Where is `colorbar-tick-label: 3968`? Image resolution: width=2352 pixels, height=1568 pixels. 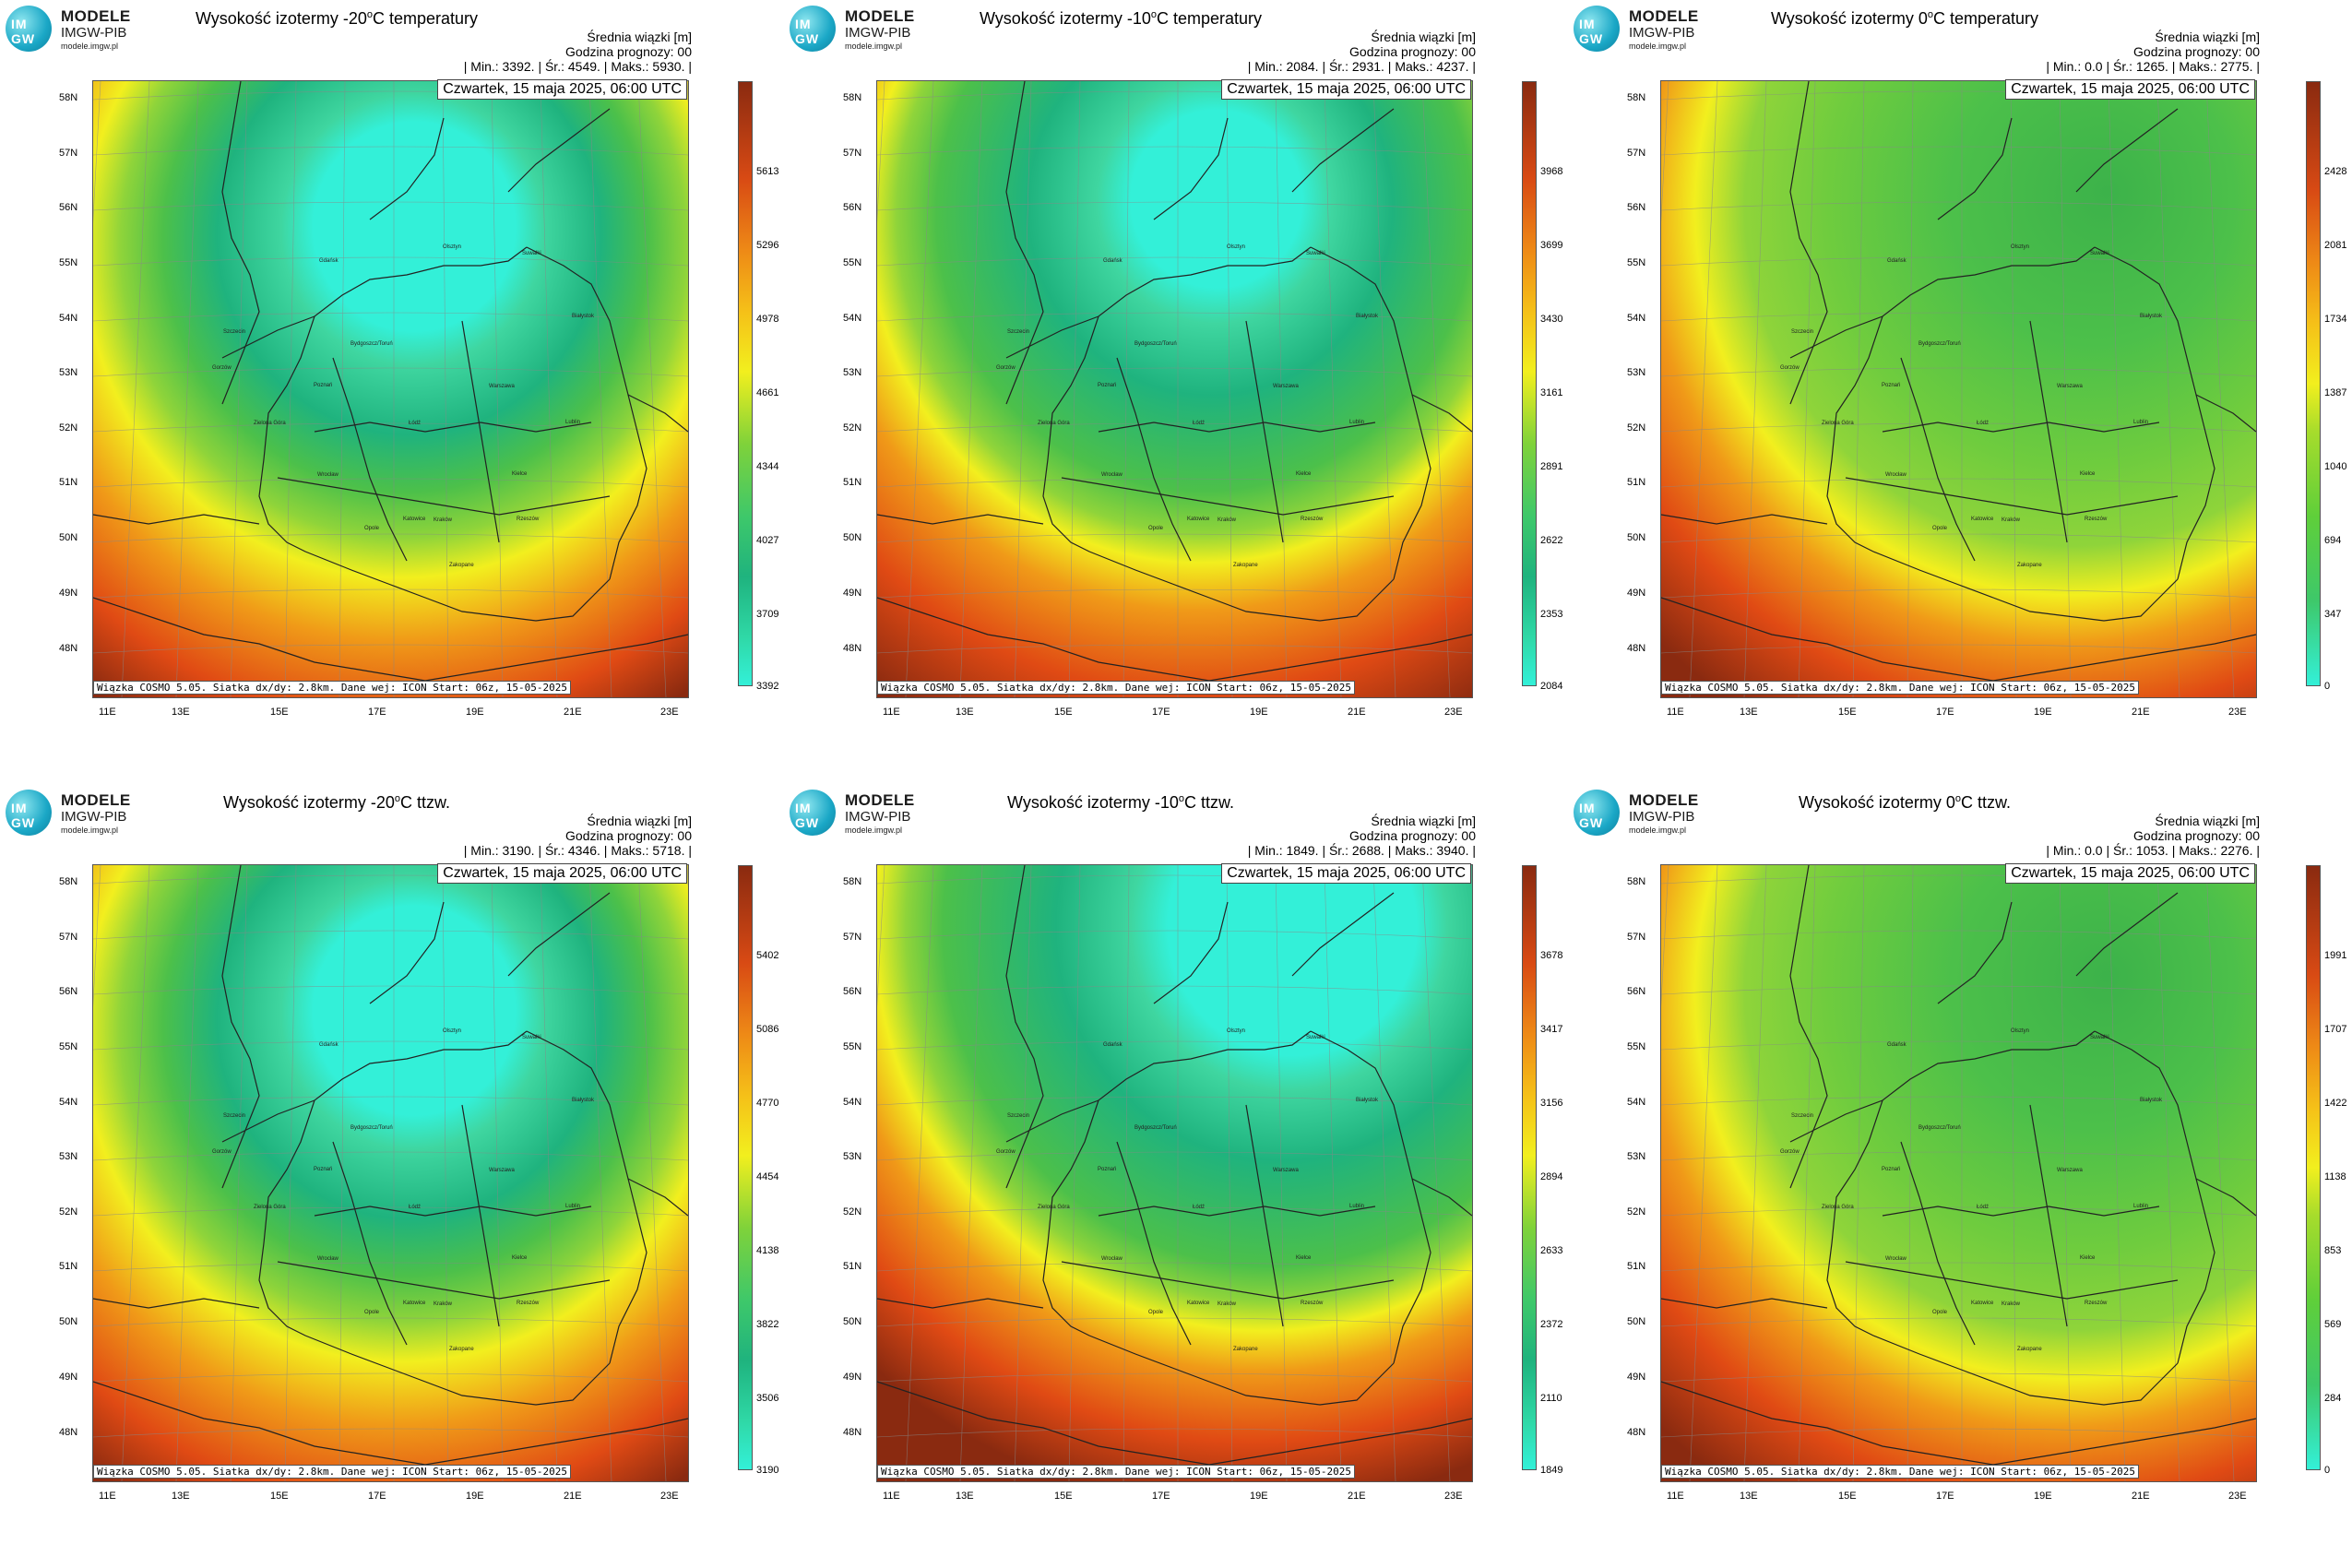
colorbar-tick-label: 3968 is located at coordinates (1551, 171).